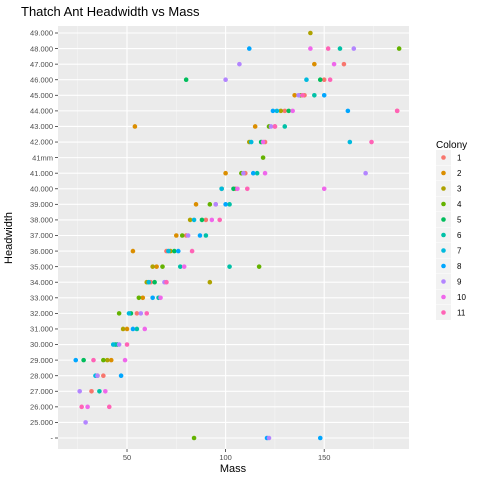 The height and width of the screenshot is (480, 480). Describe the element at coordinates (459, 281) in the screenshot. I see `legend-label: 9` at that location.